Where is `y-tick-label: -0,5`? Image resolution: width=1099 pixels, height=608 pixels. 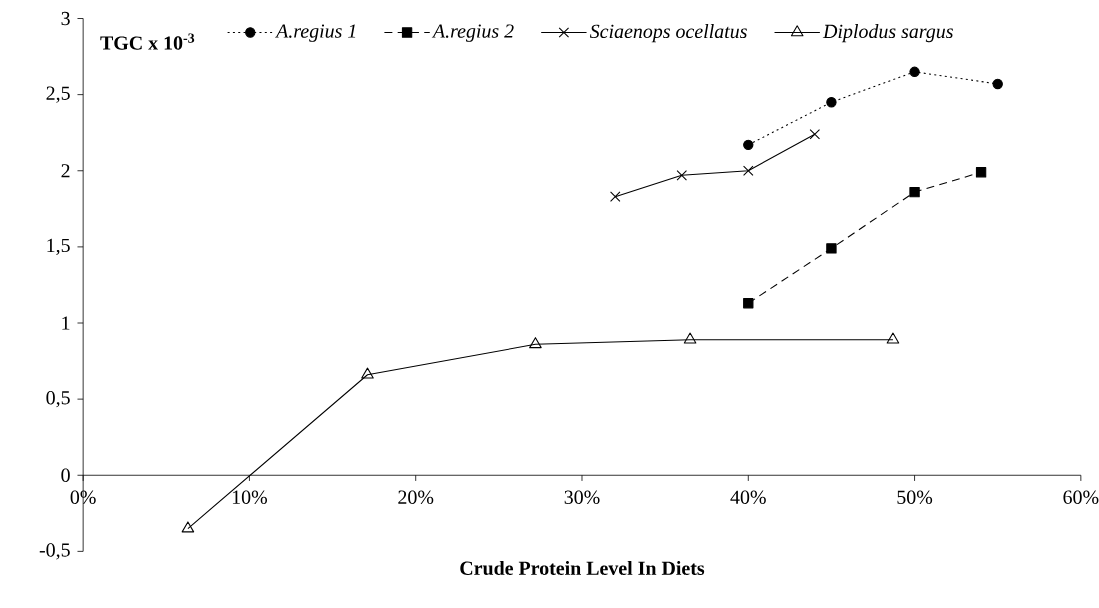
y-tick-label: -0,5 is located at coordinates (54, 551).